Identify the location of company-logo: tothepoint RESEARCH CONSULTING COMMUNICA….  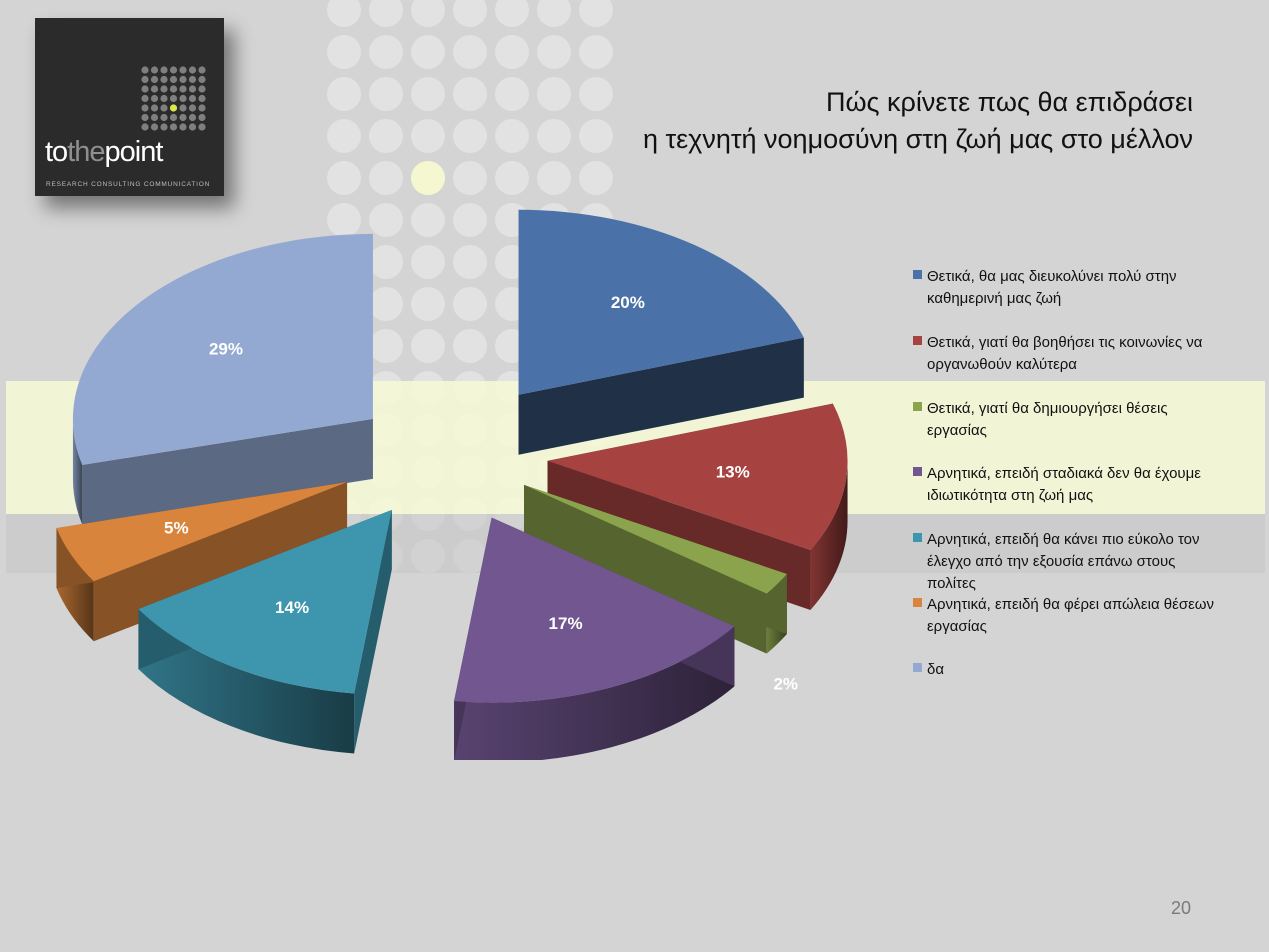
(129, 107).